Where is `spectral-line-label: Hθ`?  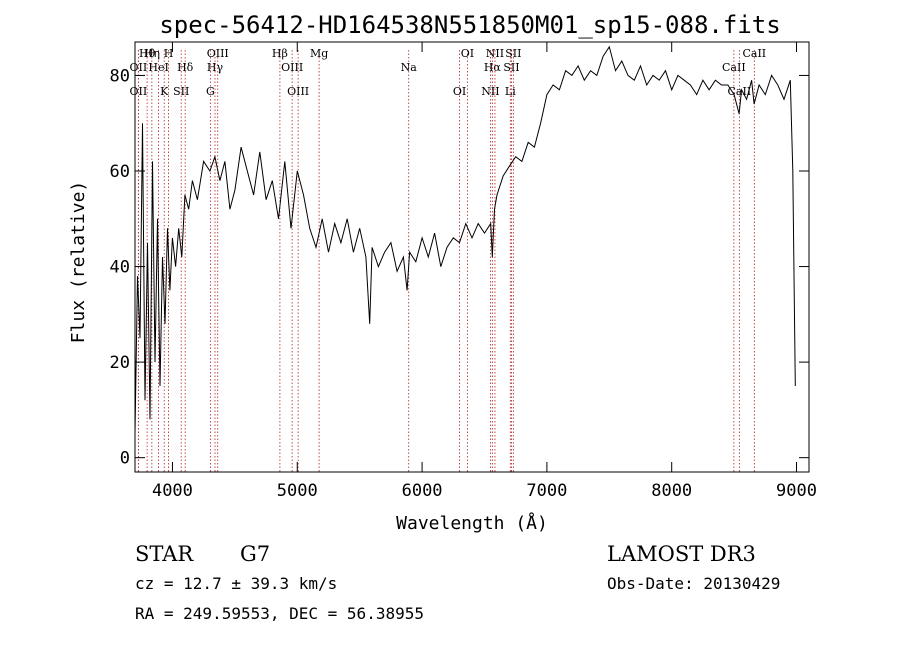
spectral-line-label: Hθ is located at coordinates (147, 53).